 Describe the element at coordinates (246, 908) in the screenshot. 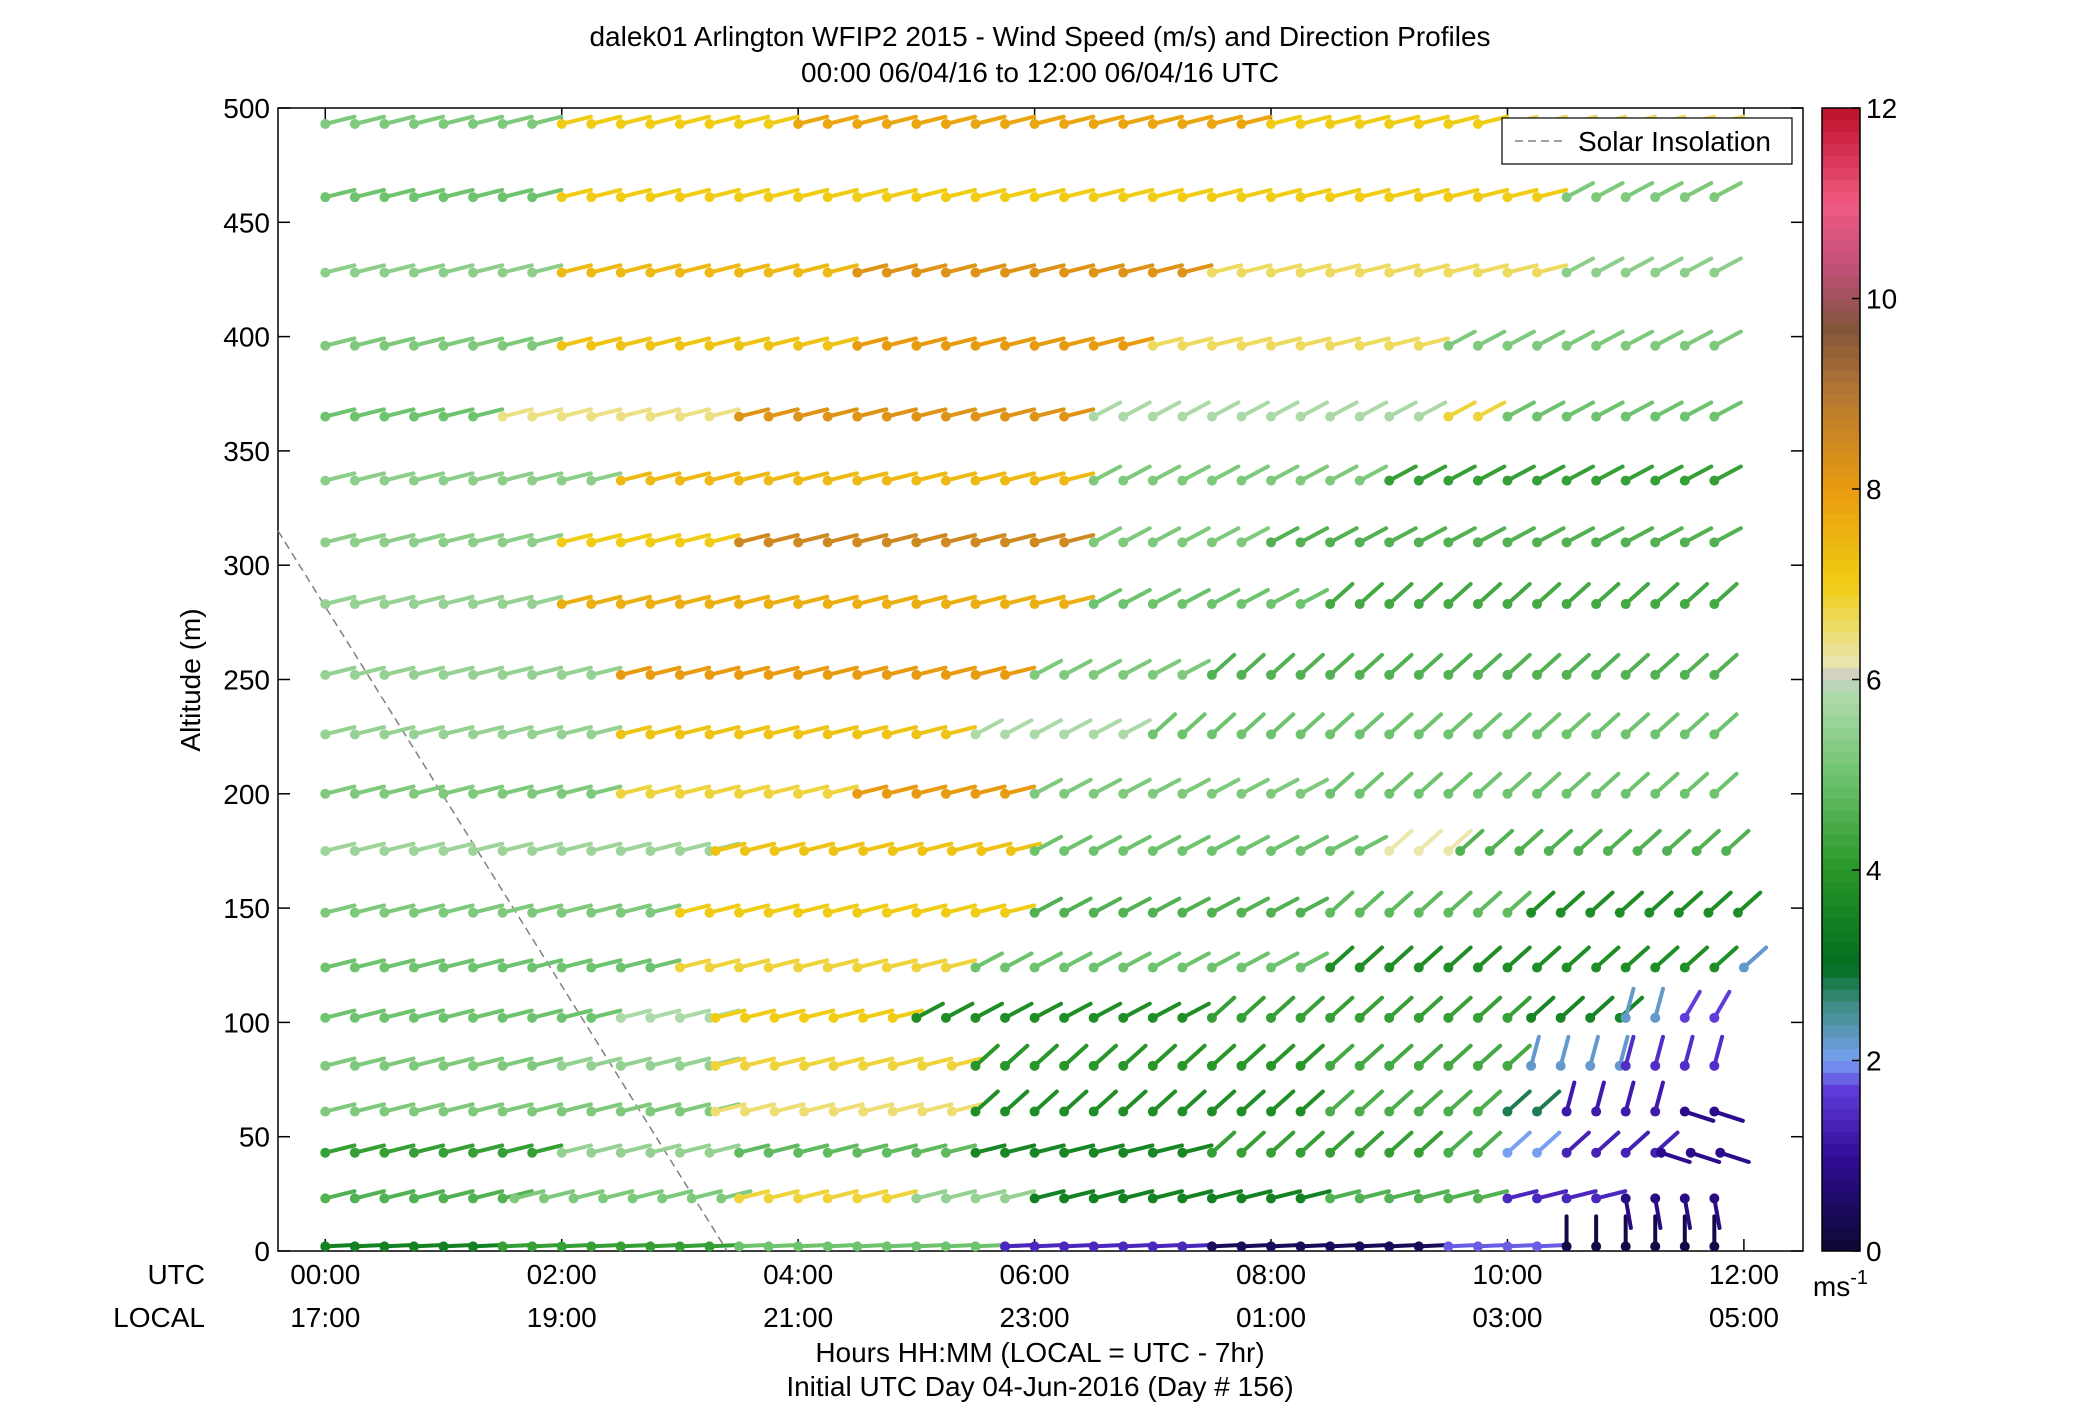

I see `y-tick-label: 150` at that location.